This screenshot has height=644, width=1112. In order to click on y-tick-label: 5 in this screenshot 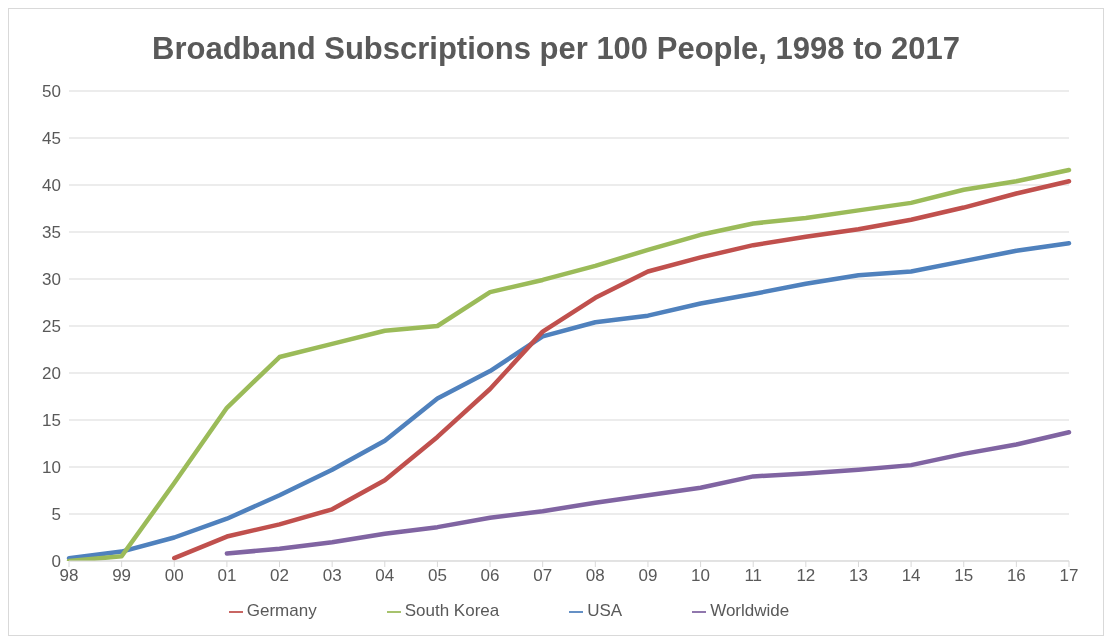, I will do `click(56, 515)`.